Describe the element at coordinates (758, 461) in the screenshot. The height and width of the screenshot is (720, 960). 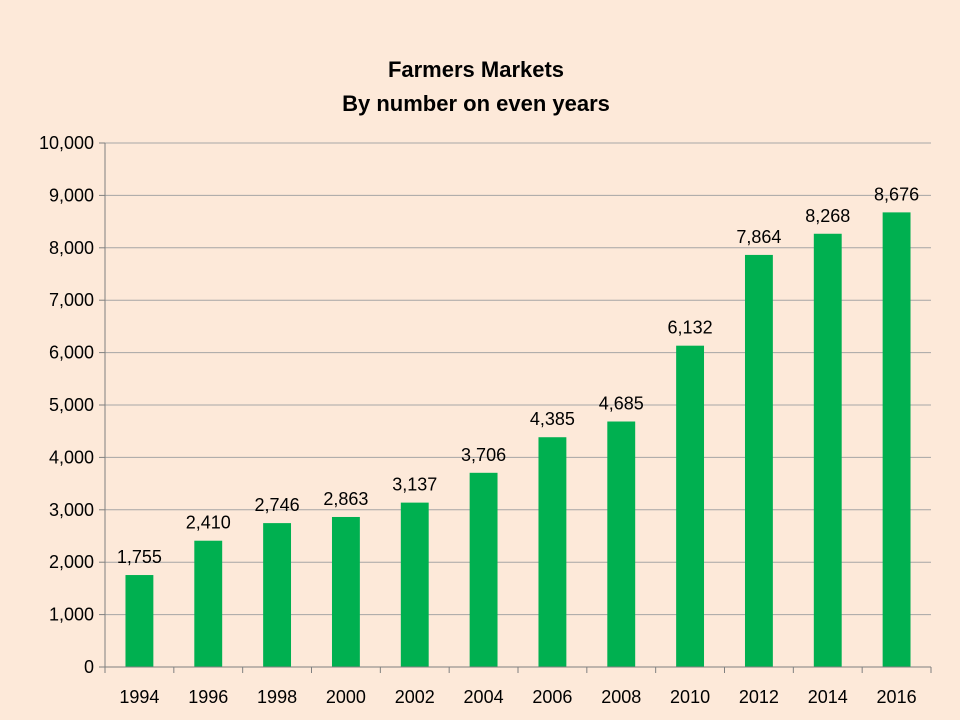
I see `bar-2012` at that location.